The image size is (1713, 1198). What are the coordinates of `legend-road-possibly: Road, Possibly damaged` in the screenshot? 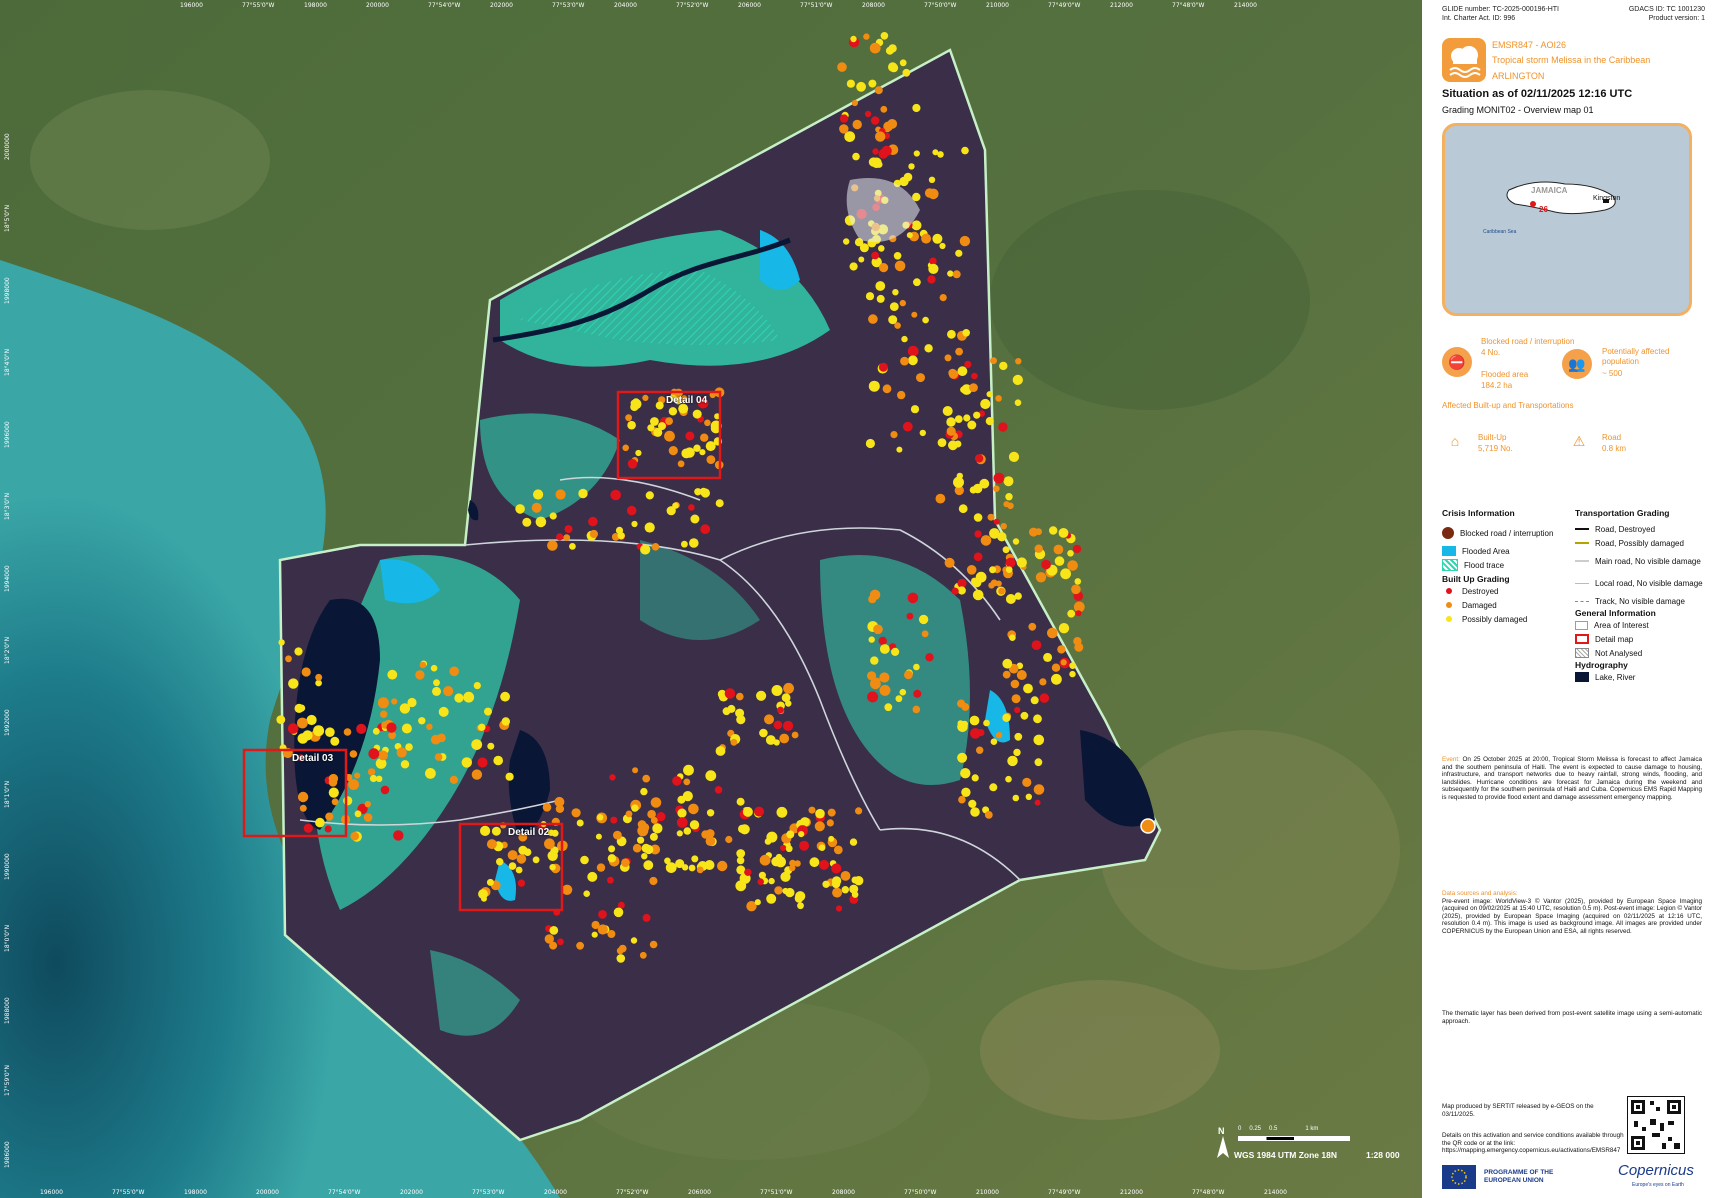 It's located at (1642, 543).